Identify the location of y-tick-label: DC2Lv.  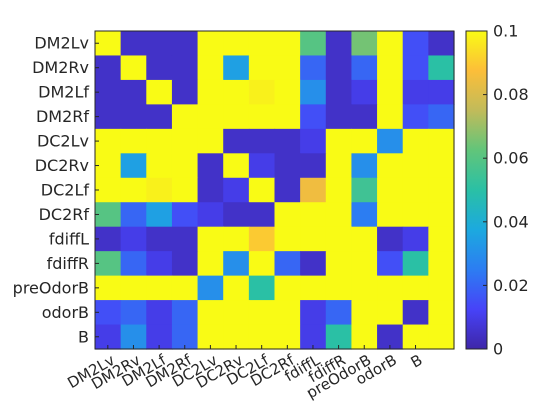
(63, 141).